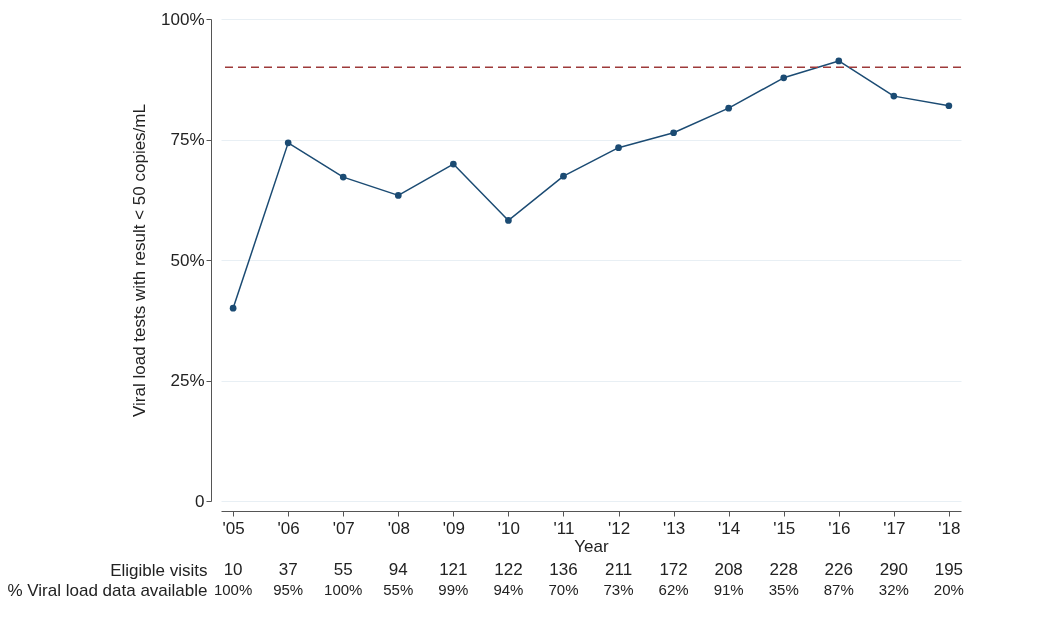  What do you see at coordinates (729, 528) in the screenshot?
I see `x-tick-label: '14` at bounding box center [729, 528].